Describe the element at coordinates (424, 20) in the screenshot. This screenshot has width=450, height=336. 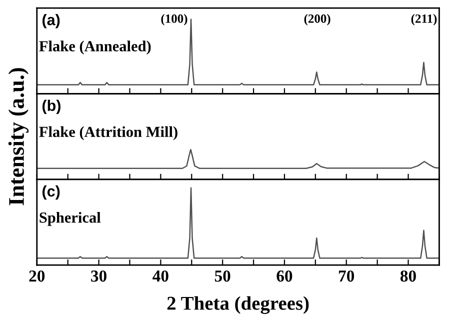
I see `annotation: (211)` at that location.